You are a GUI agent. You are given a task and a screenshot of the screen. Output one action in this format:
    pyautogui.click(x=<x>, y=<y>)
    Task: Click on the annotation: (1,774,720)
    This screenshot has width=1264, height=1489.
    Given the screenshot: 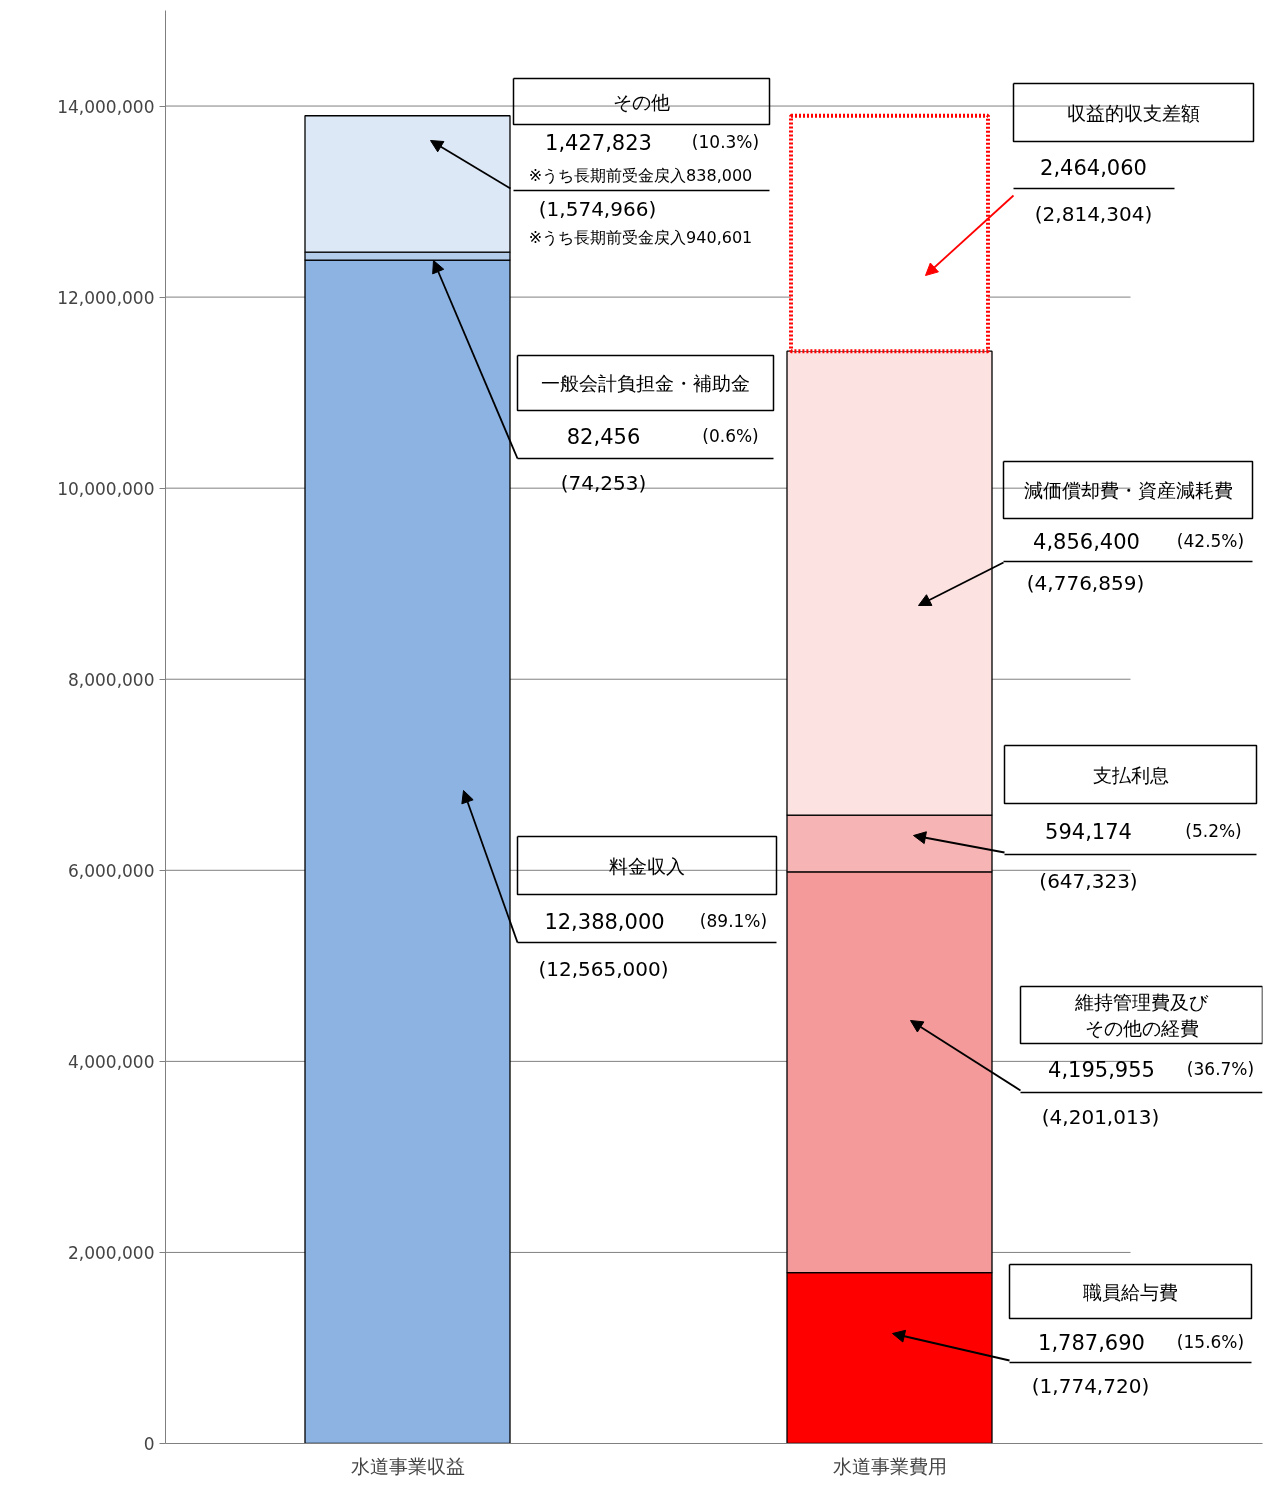 What is the action you would take?
    pyautogui.click(x=1090, y=1385)
    